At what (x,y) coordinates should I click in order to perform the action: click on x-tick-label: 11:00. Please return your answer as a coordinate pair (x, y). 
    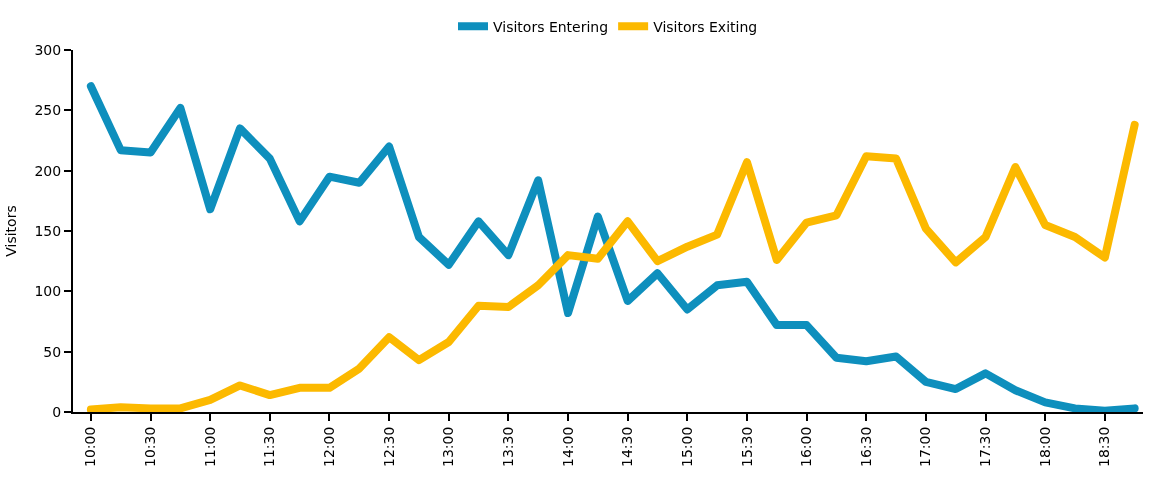
    Looking at the image, I should click on (209, 446).